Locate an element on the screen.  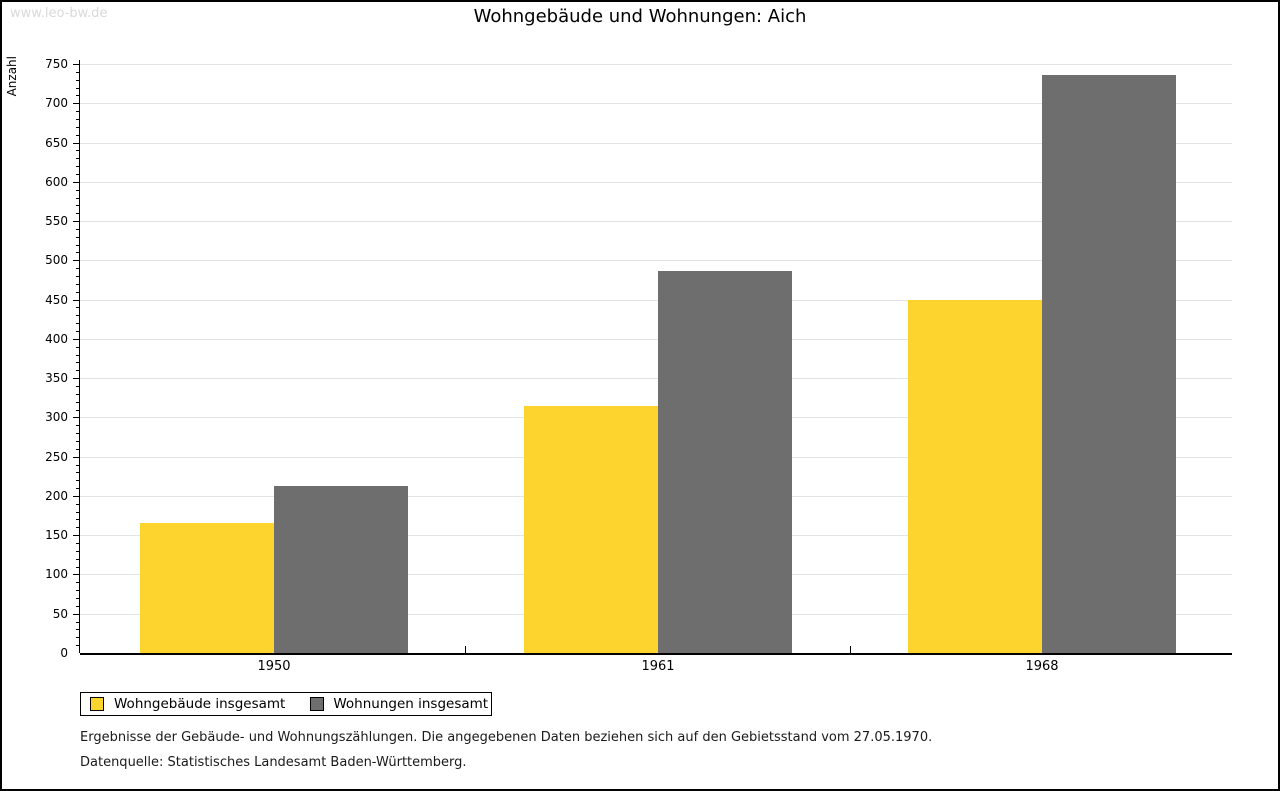
y-tick-label: 200 is located at coordinates (56, 495).